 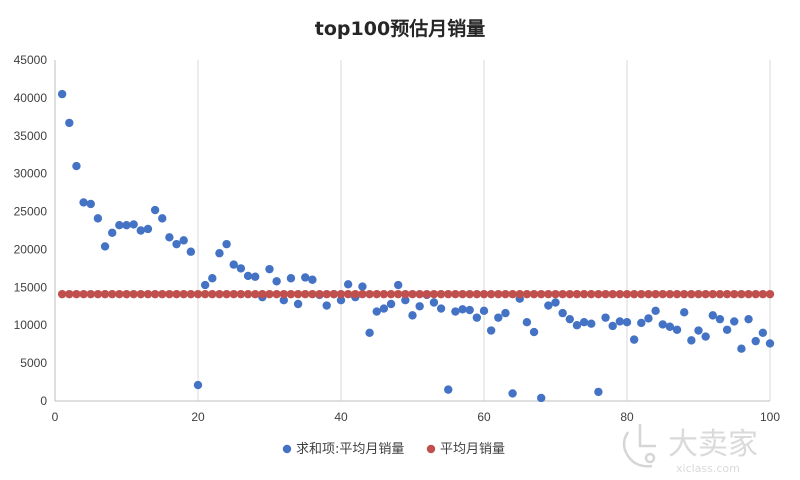 What do you see at coordinates (770, 417) in the screenshot?
I see `x-tick-label: 100` at bounding box center [770, 417].